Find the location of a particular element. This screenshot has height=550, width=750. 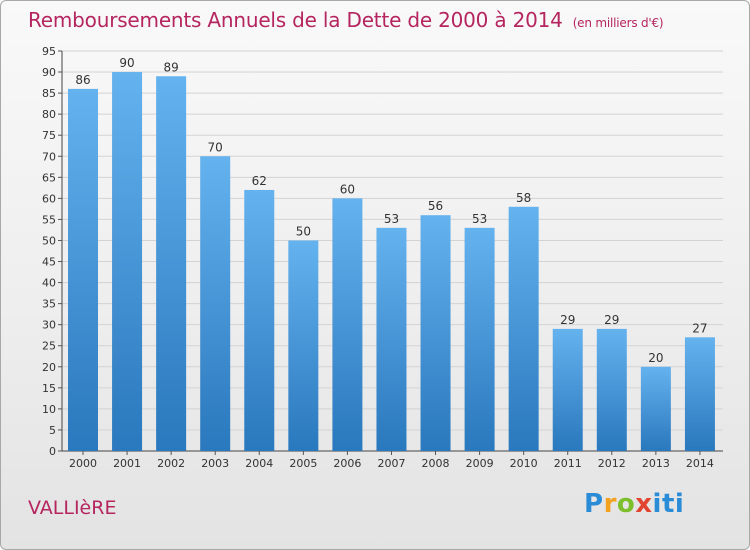

y-tick-label-85: 85 is located at coordinates (49, 93).